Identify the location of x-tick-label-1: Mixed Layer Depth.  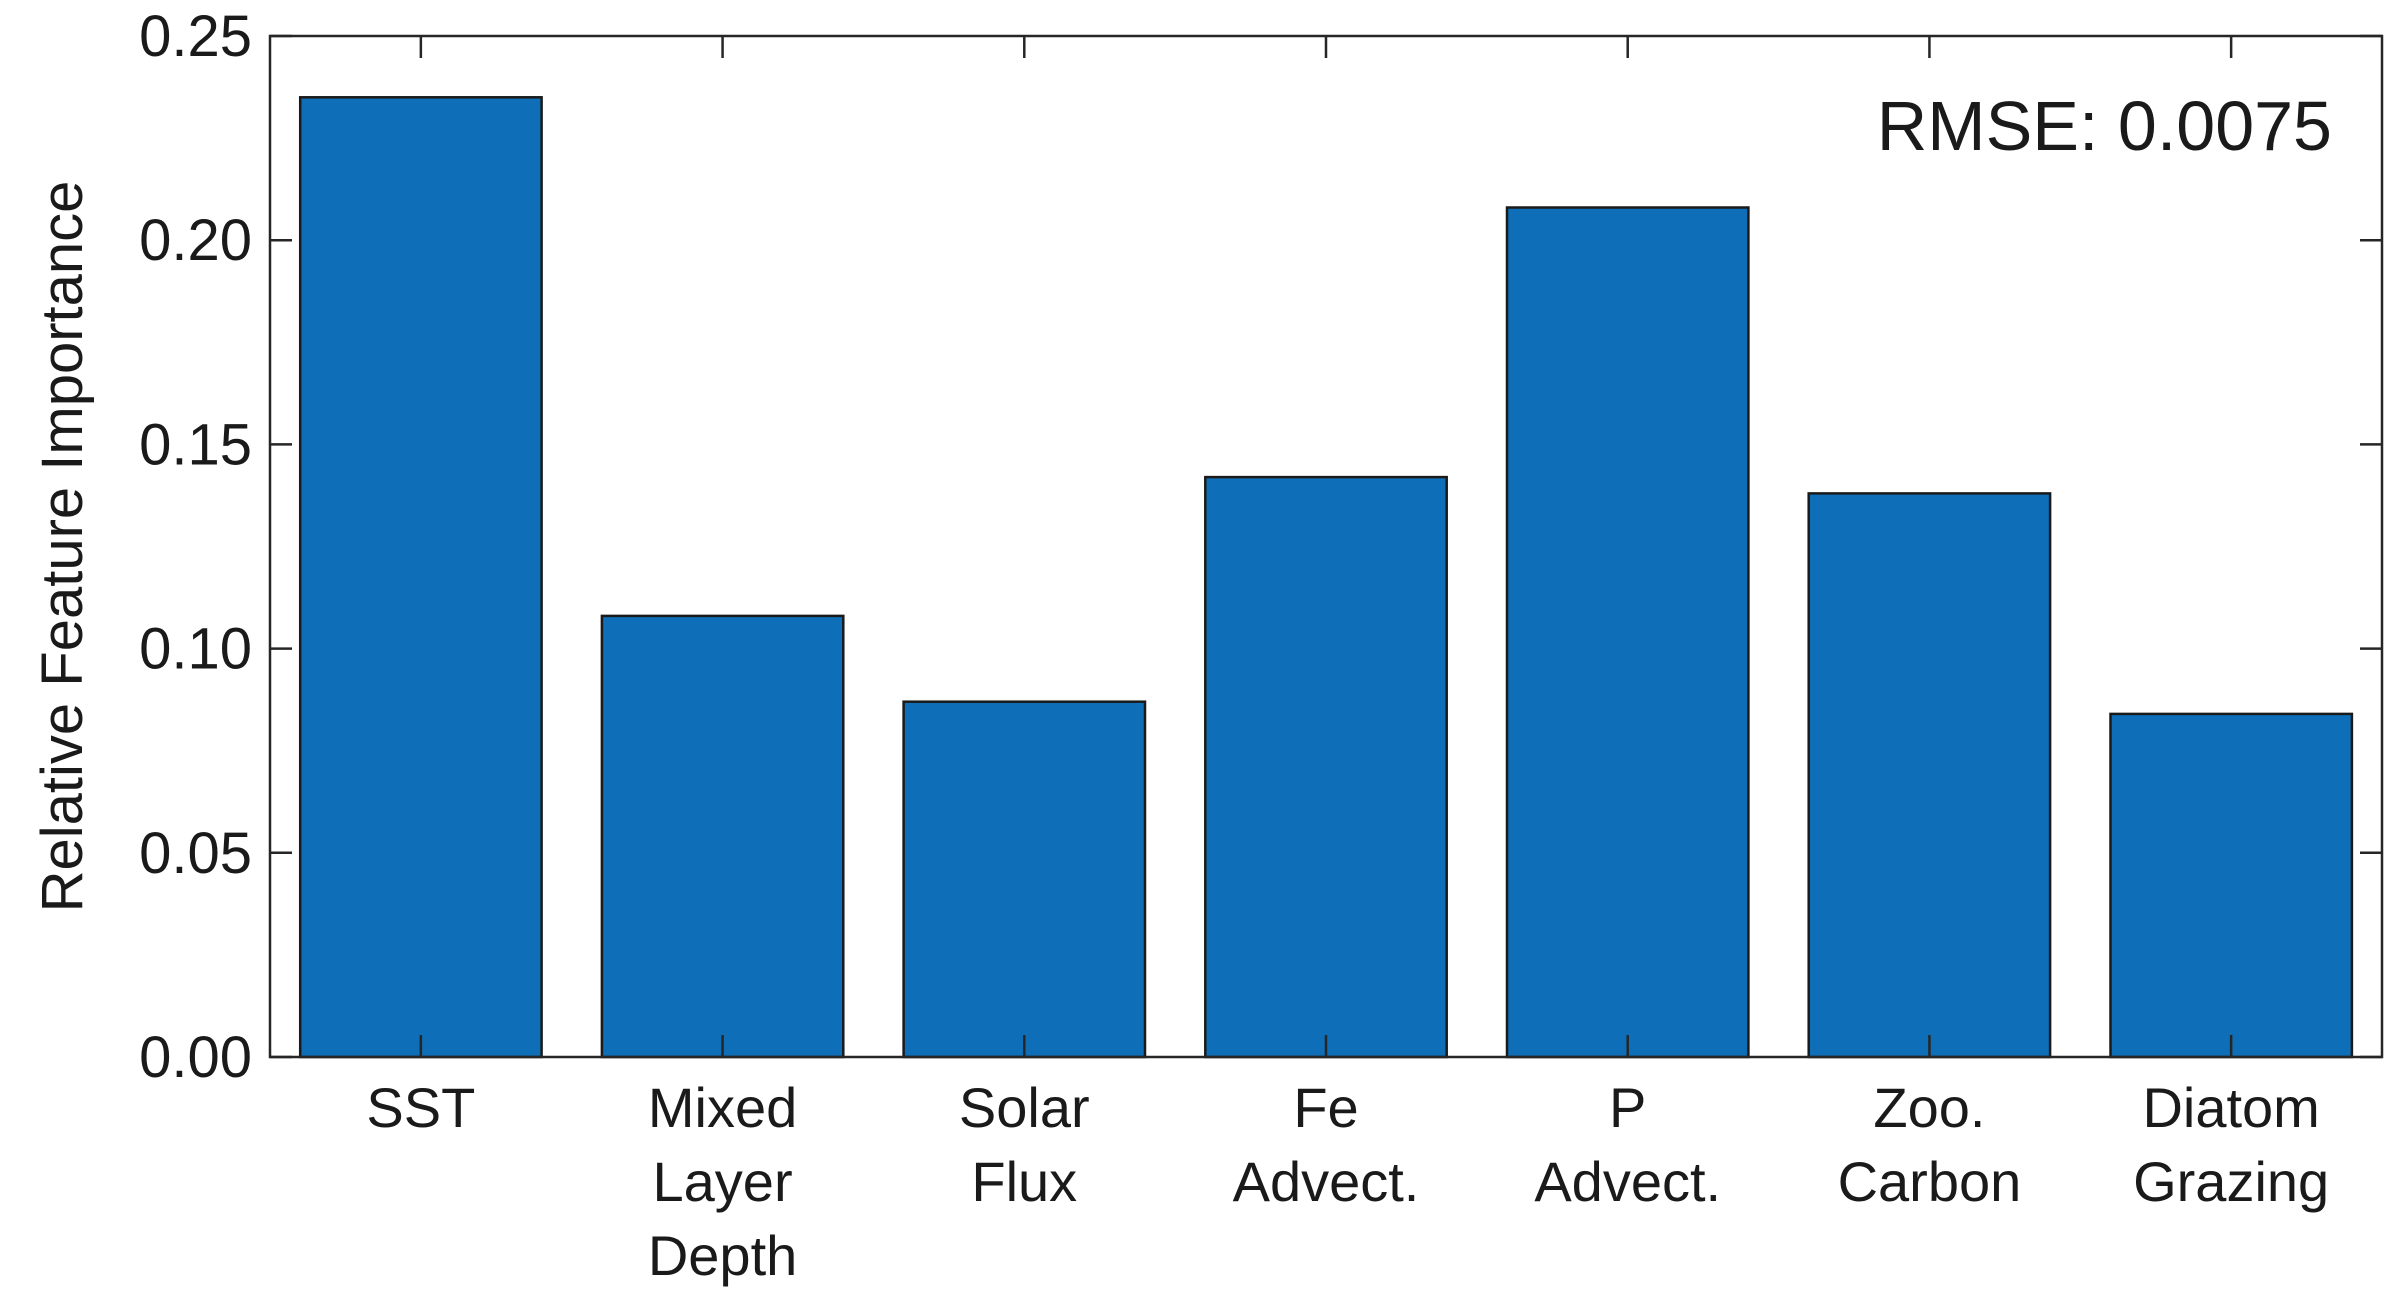
(722, 1181).